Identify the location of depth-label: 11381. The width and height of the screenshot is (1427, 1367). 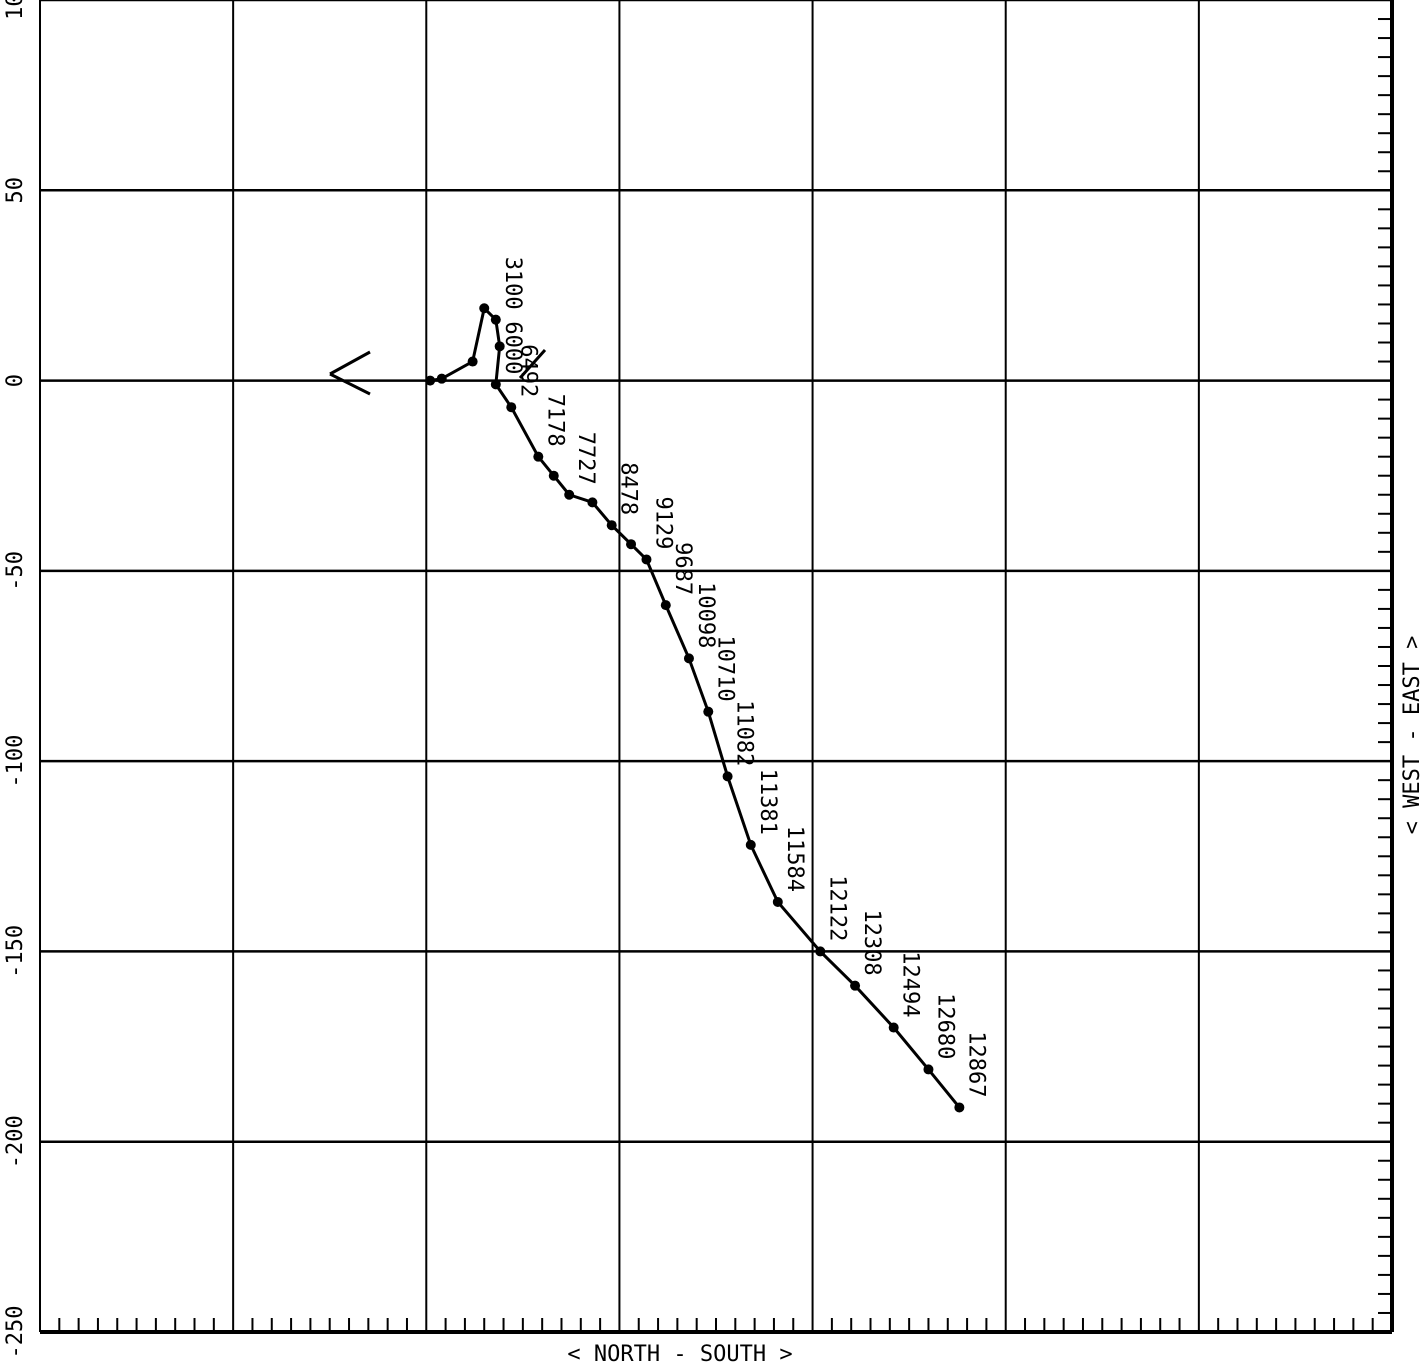
(767, 802).